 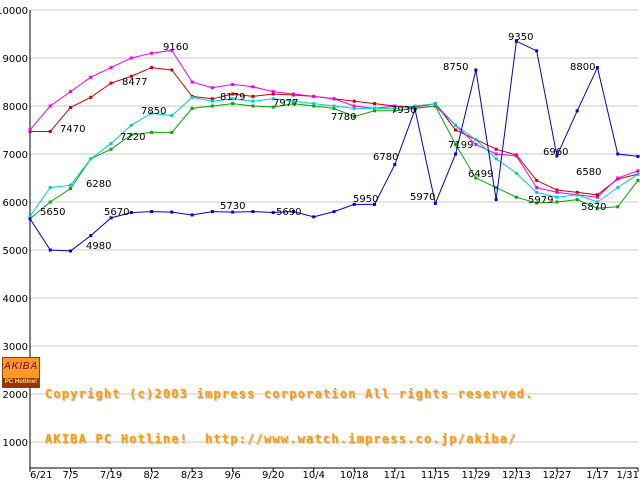 I want to click on data-value-label: 8750, so click(x=455, y=67).